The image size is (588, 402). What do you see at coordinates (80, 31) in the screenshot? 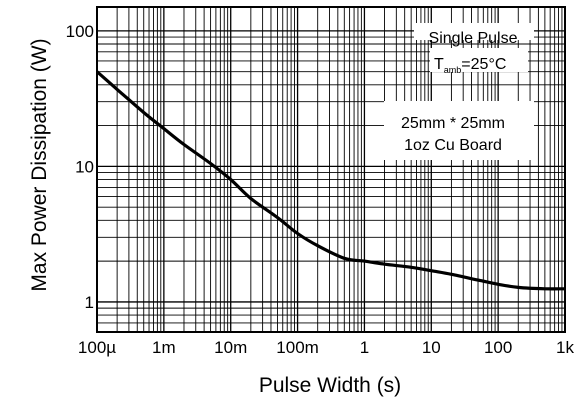
I see `y-tick-label: 100` at bounding box center [80, 31].